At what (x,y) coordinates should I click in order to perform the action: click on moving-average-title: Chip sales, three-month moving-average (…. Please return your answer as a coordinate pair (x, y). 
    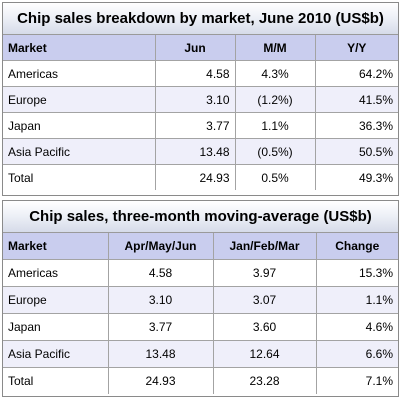
    Looking at the image, I should click on (200, 217).